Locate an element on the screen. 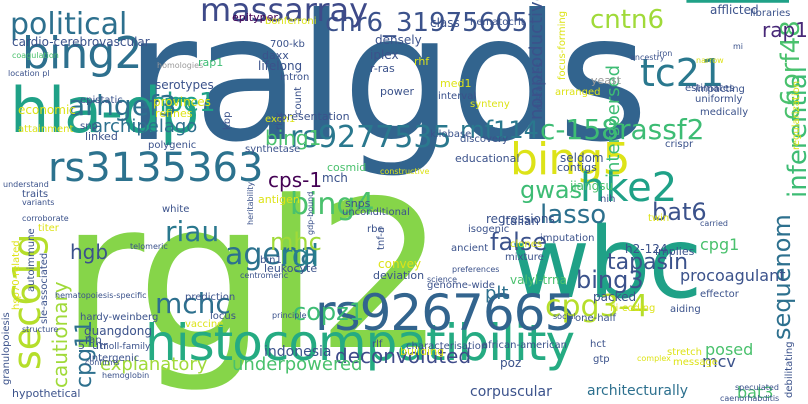 The height and width of the screenshot is (404, 808). word-rs3135363: rs3135363 is located at coordinates (156, 168).